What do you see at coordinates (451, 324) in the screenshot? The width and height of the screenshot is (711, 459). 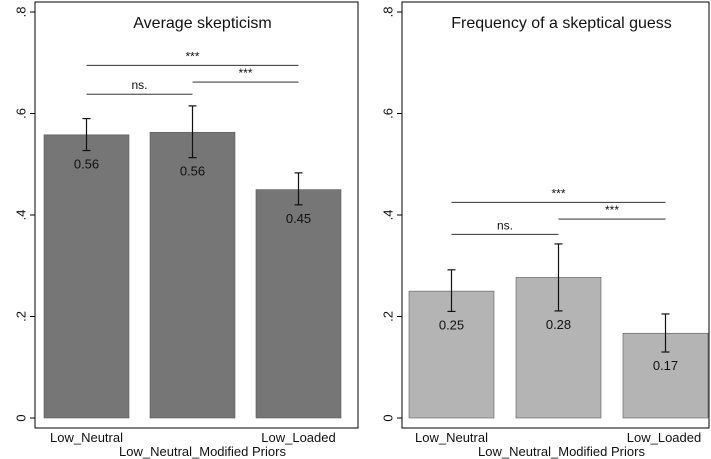 I see `data-label-1: 0.25` at bounding box center [451, 324].